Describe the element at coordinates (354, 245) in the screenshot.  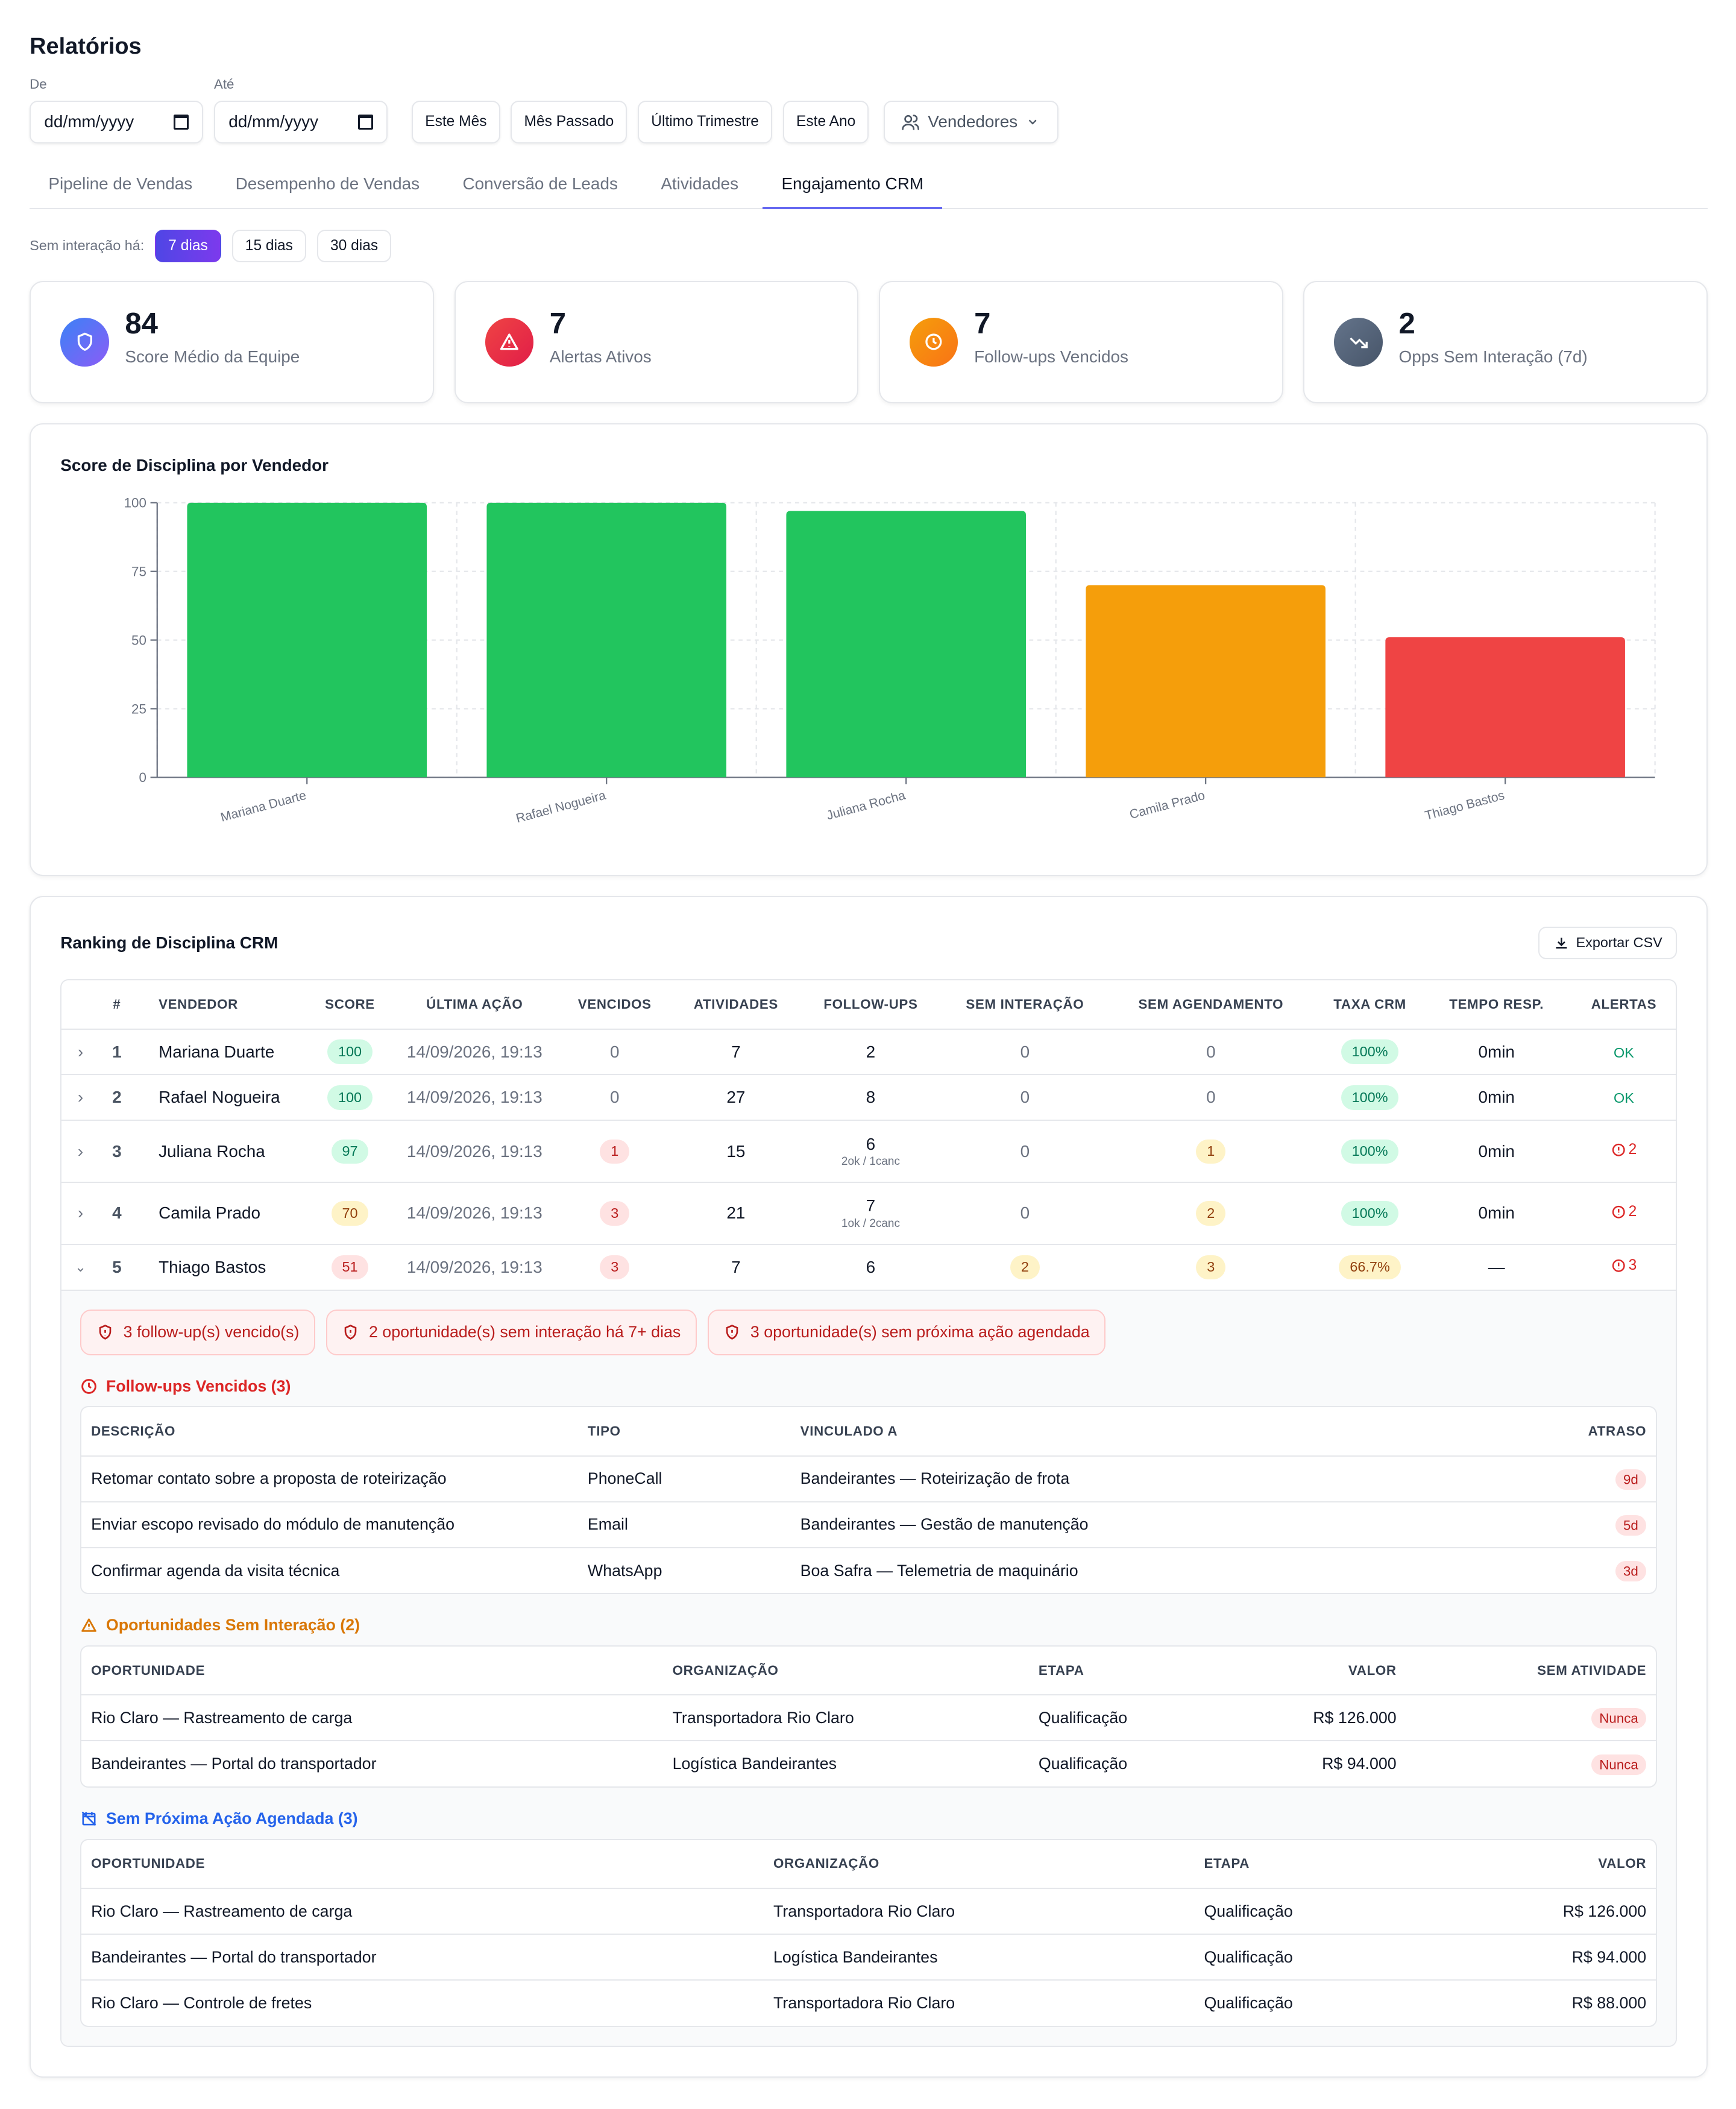
I see `chip-30-days: 30 dias` at that location.